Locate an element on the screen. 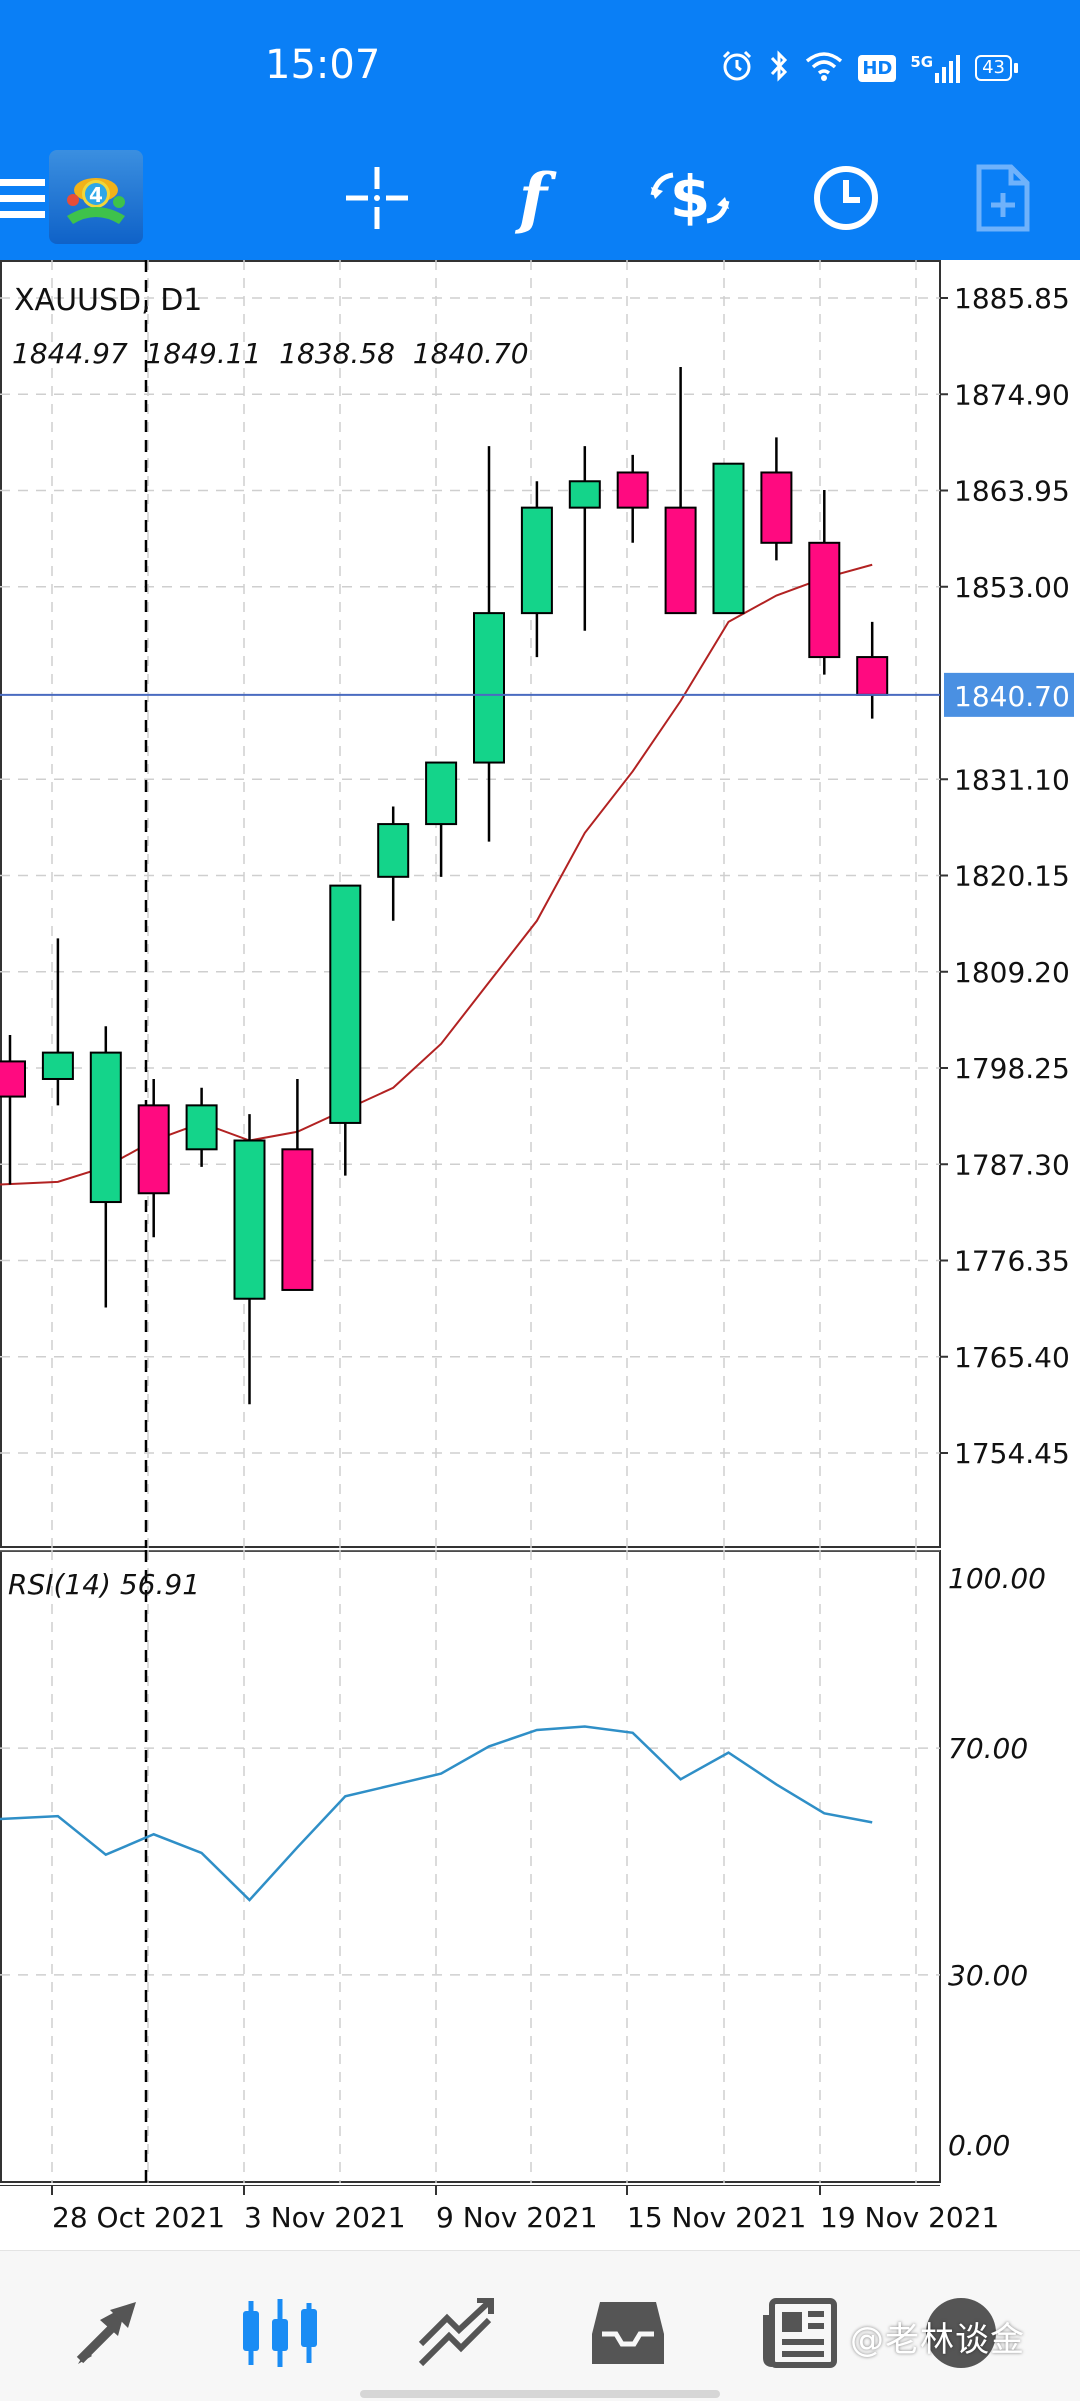 The image size is (1080, 2401). trade-button: $ is located at coordinates (690, 198).